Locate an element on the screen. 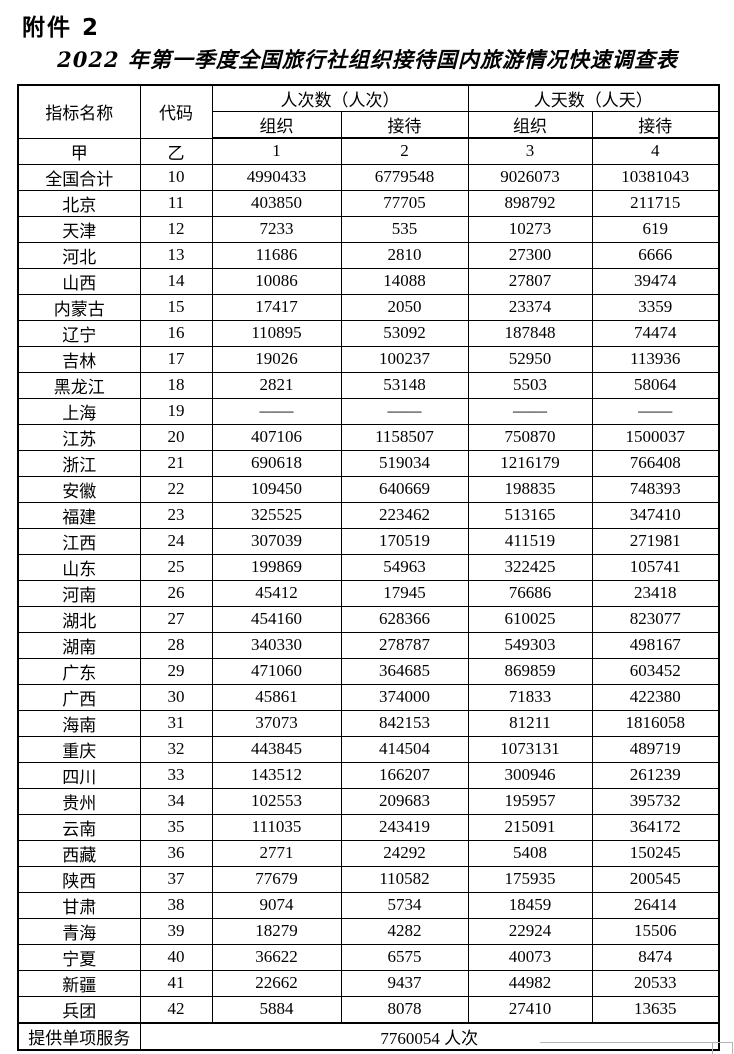 The width and height of the screenshot is (734, 1054). region-code-cell: 33 is located at coordinates (176, 775).